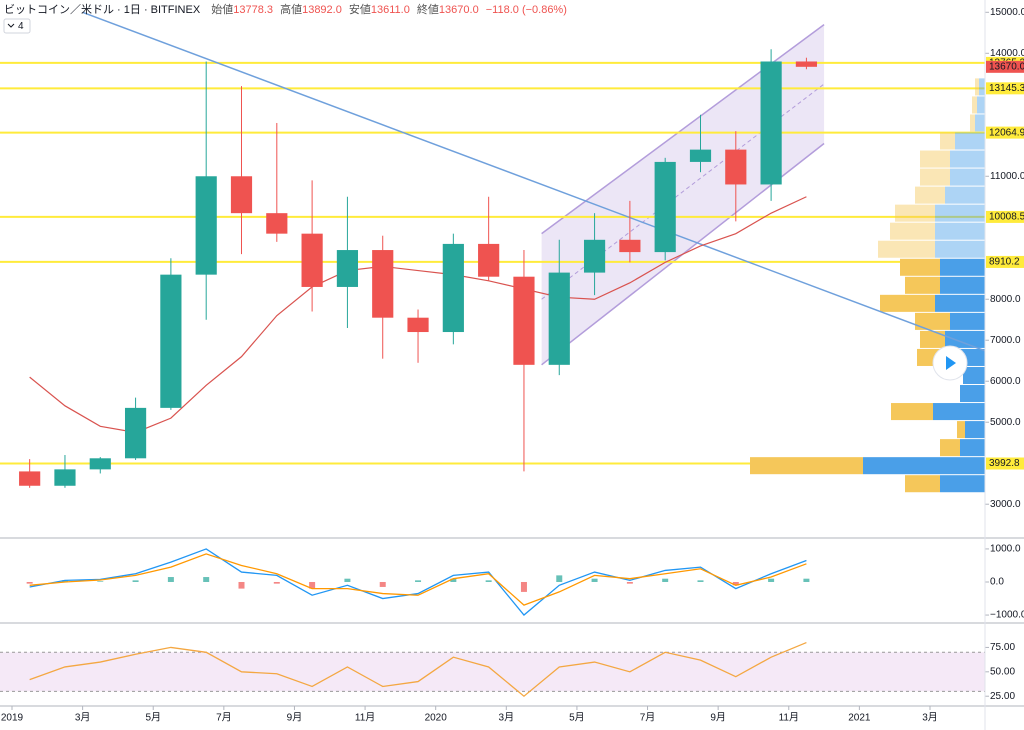 This screenshot has width=1024, height=730. Describe the element at coordinates (1005, 504) in the screenshot. I see `y-tick-label: 3000.0` at that location.